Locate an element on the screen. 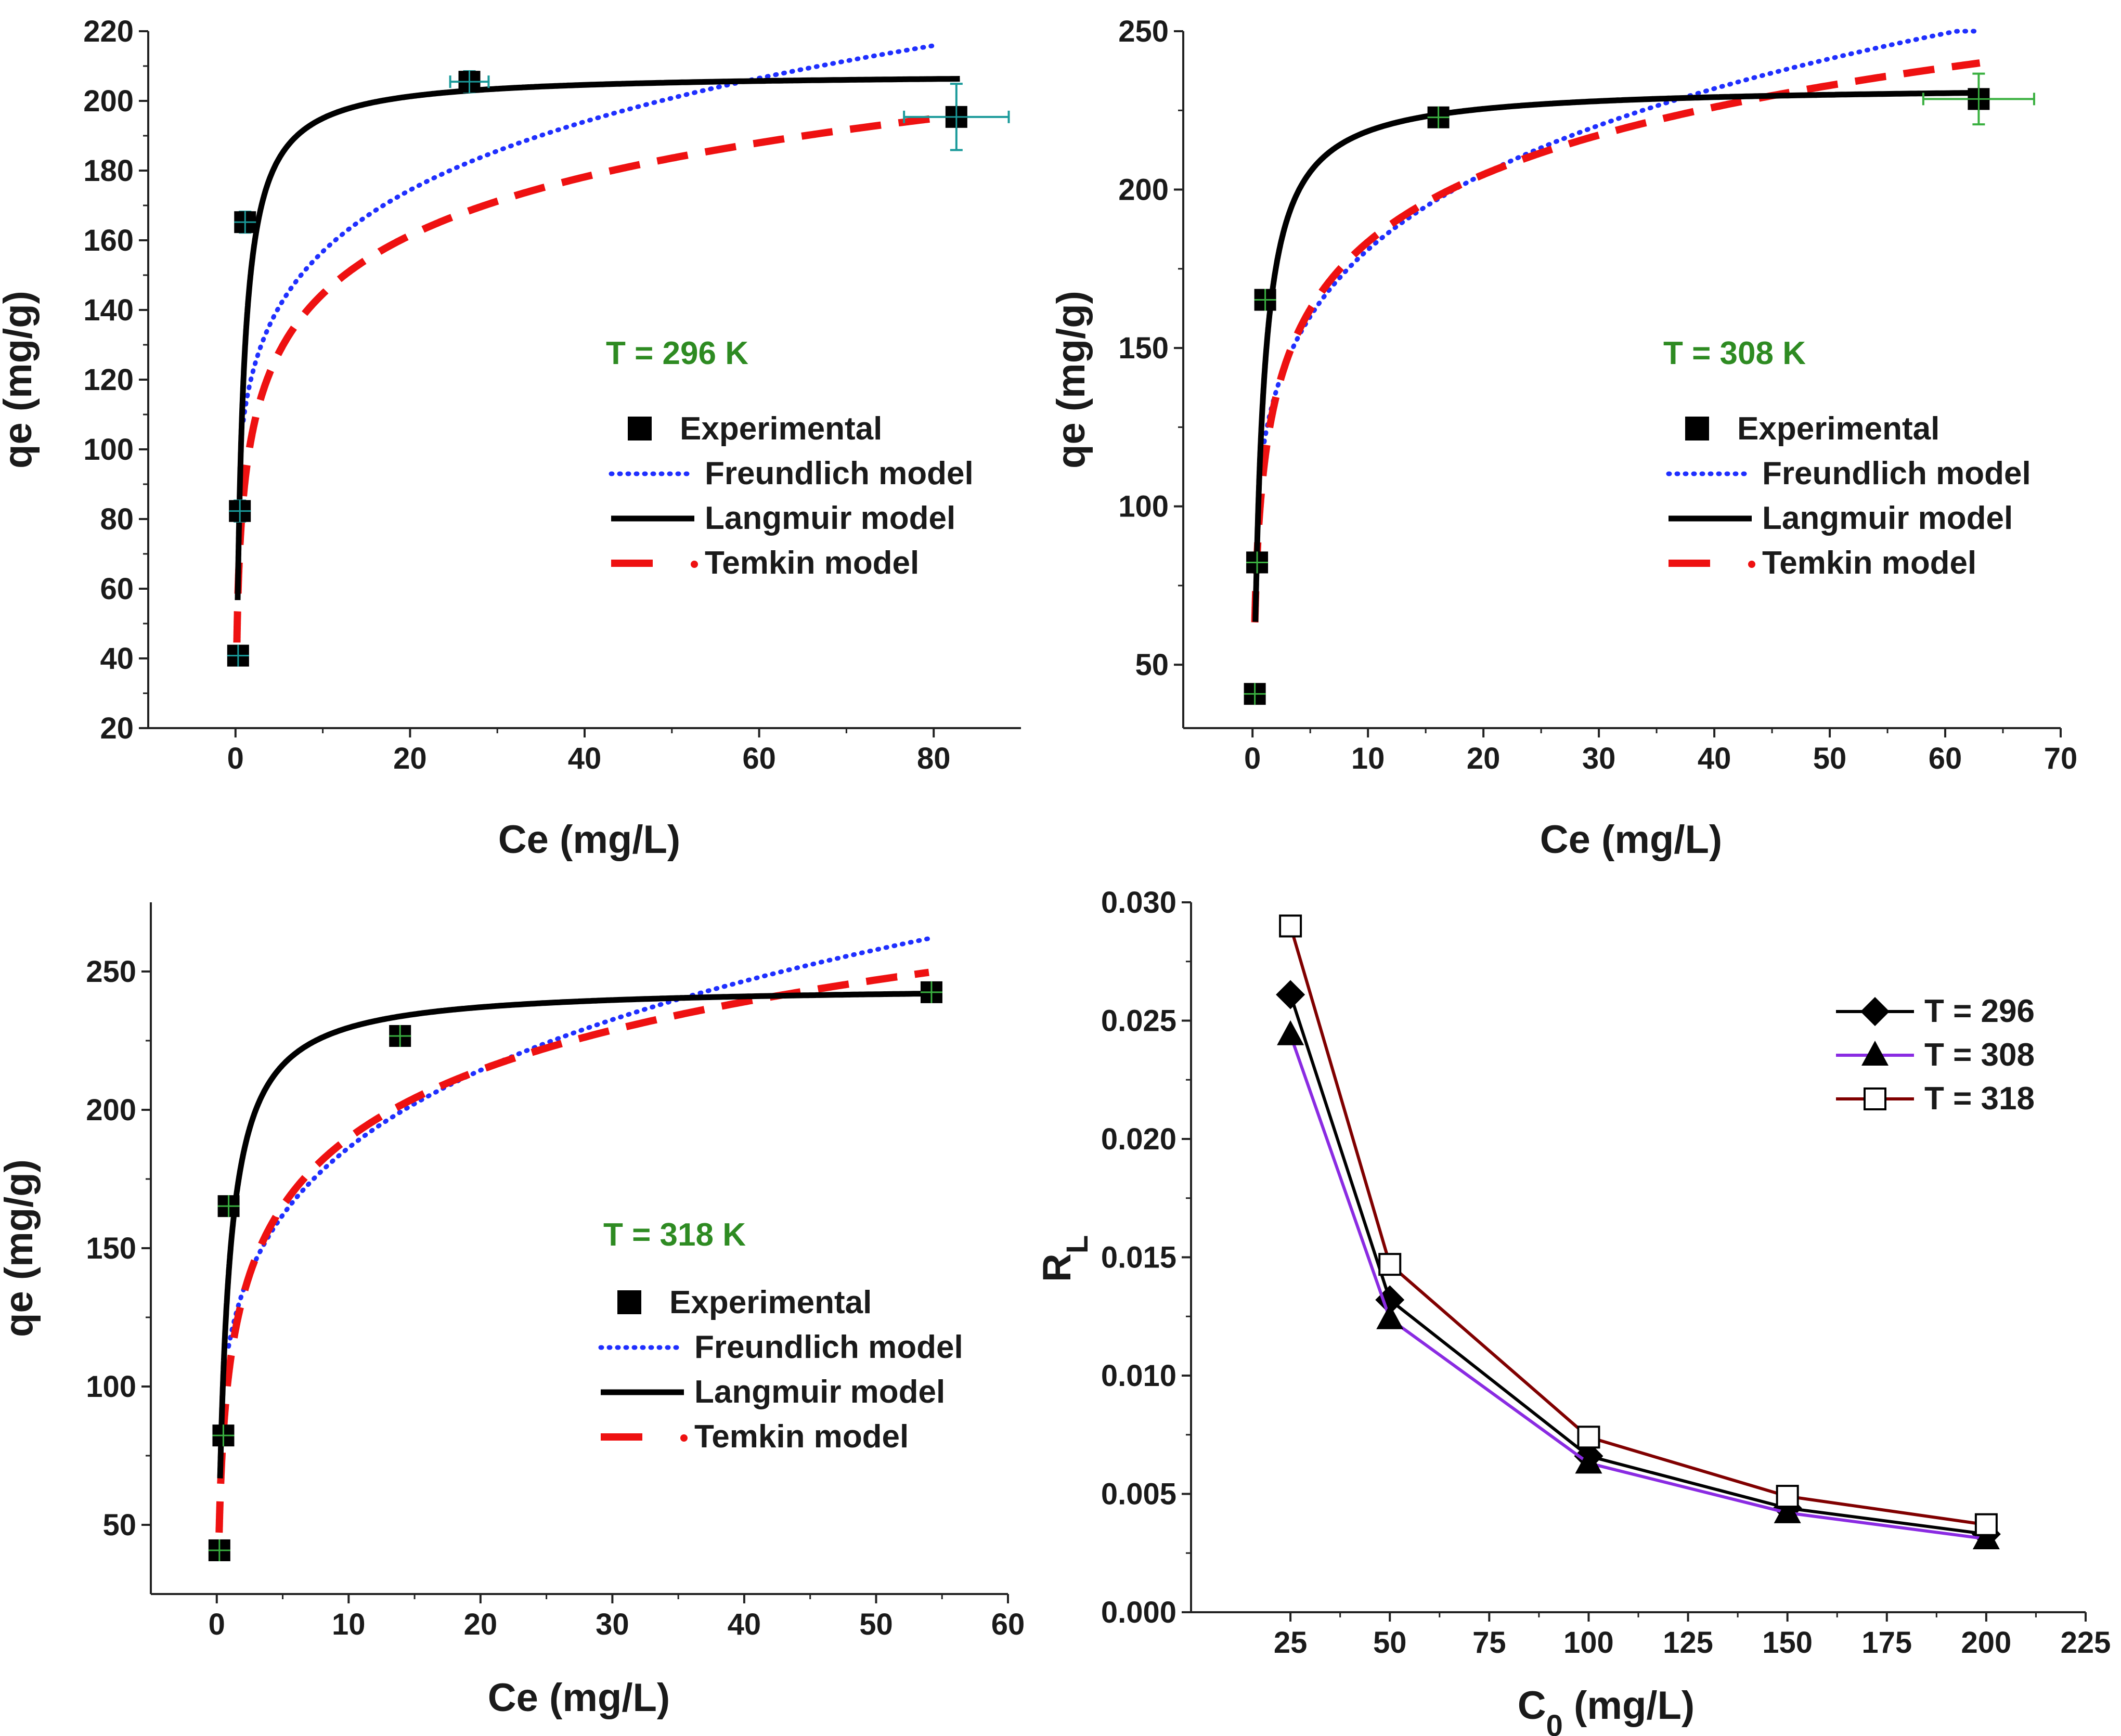 This screenshot has height=1736, width=2121. panel-p308-y-tick-label: 50 is located at coordinates (1152, 665).